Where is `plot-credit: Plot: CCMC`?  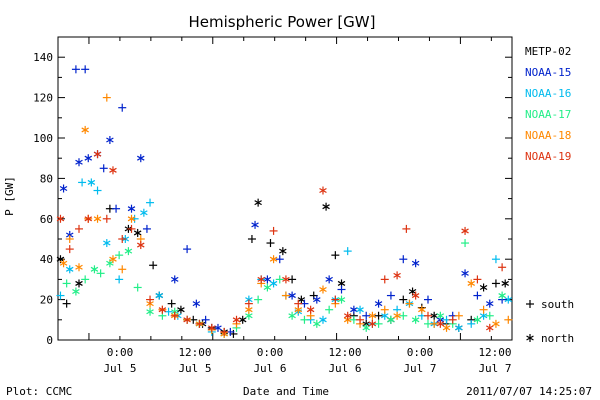
plot-credit: Plot: CCMC is located at coordinates (39, 391).